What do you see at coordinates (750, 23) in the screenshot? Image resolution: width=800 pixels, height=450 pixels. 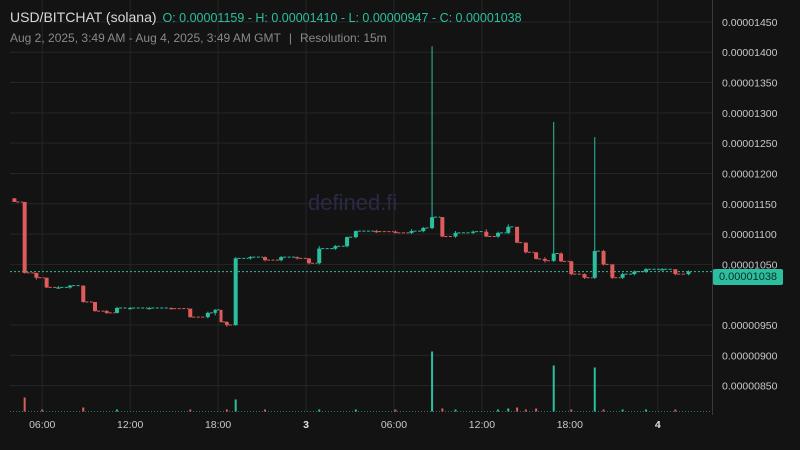 I see `price-tick-label: 0.00001450` at bounding box center [750, 23].